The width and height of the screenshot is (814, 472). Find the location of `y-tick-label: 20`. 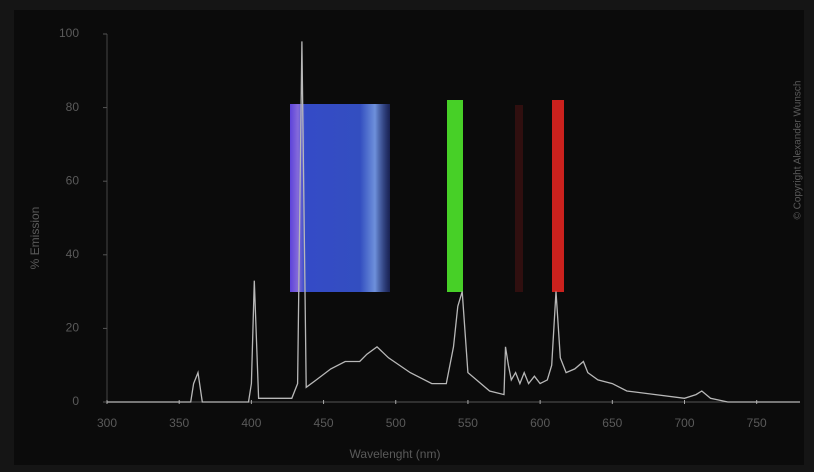

y-tick-label: 20 is located at coordinates (73, 328).